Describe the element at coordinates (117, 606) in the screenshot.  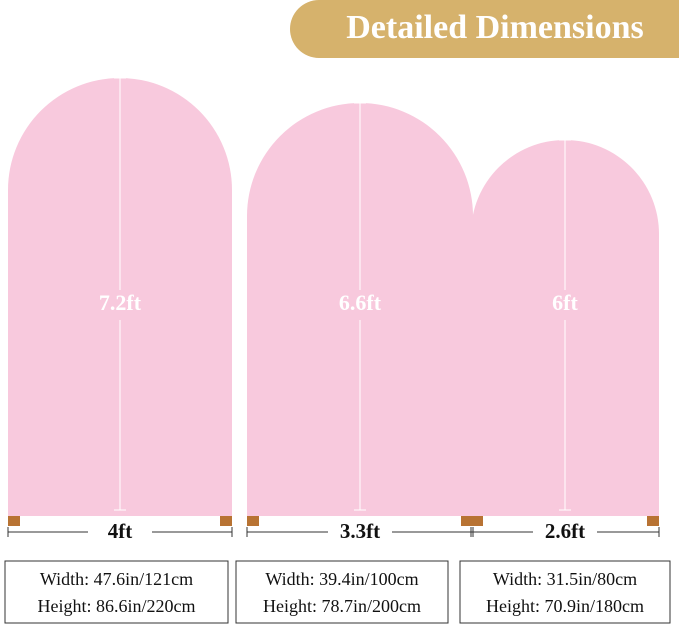
I see `height-spec: Height: 86.6in/220cm` at that location.